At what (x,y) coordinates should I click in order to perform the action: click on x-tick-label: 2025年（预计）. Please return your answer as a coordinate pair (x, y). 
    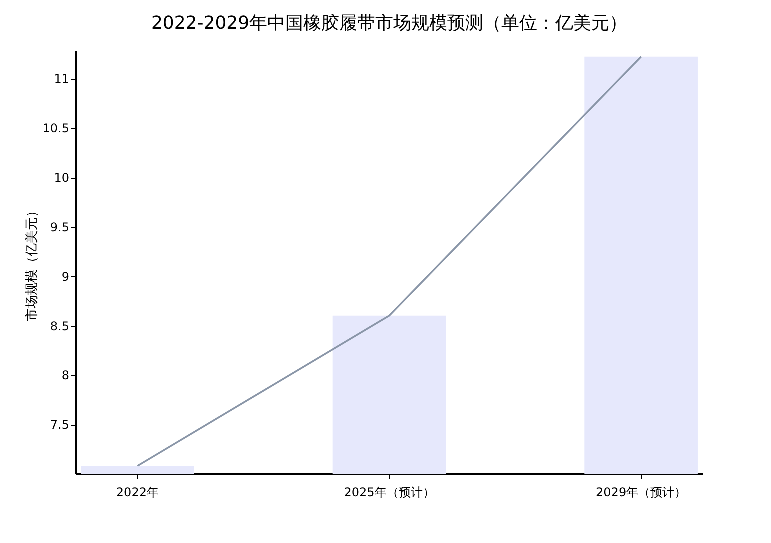
    Looking at the image, I should click on (389, 493).